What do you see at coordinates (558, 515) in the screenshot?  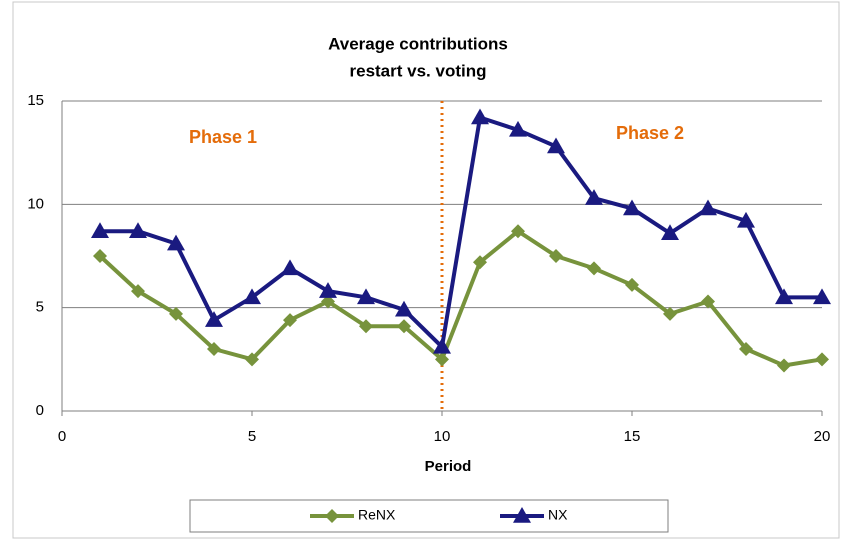 I see `legend-label: NX` at bounding box center [558, 515].